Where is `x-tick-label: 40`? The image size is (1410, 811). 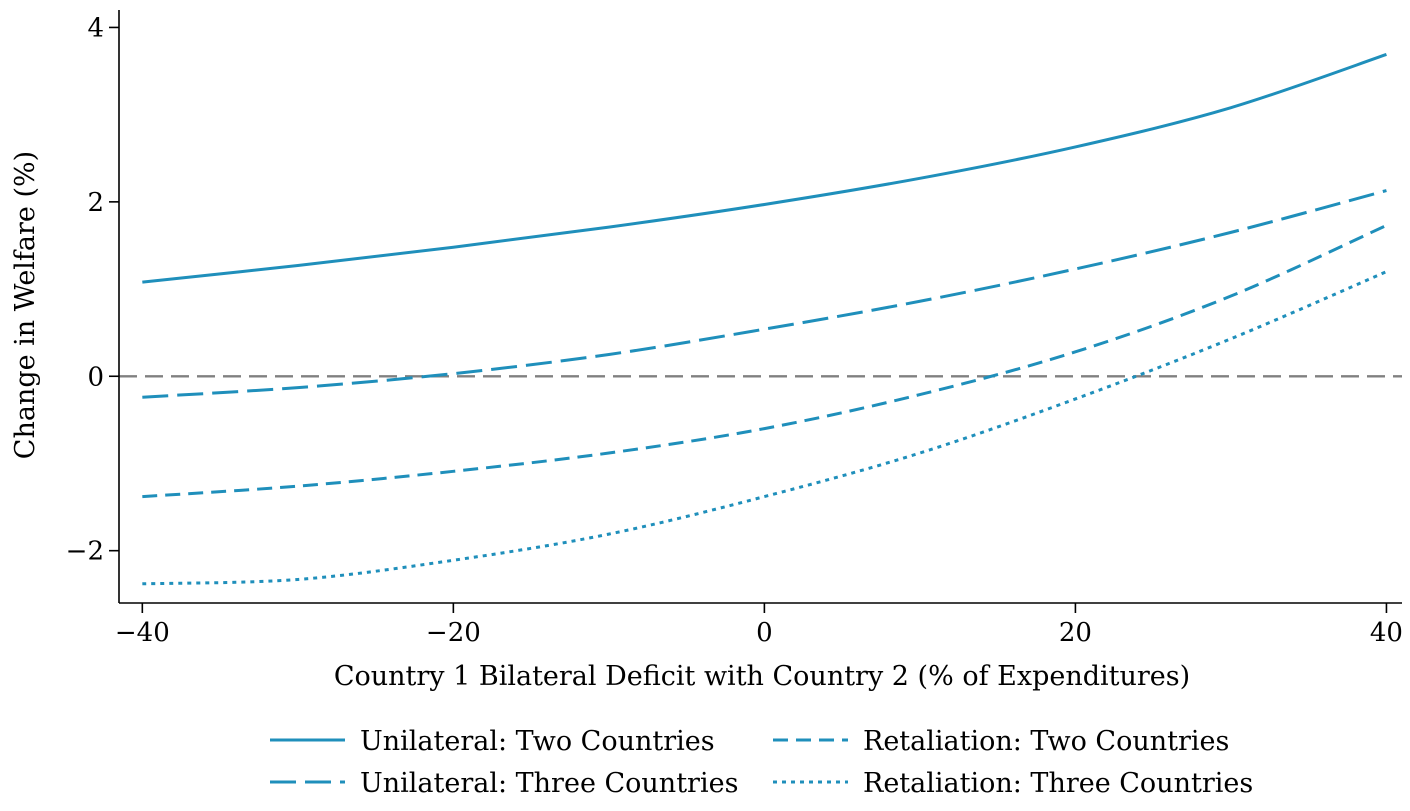 x-tick-label: 40 is located at coordinates (1386, 633).